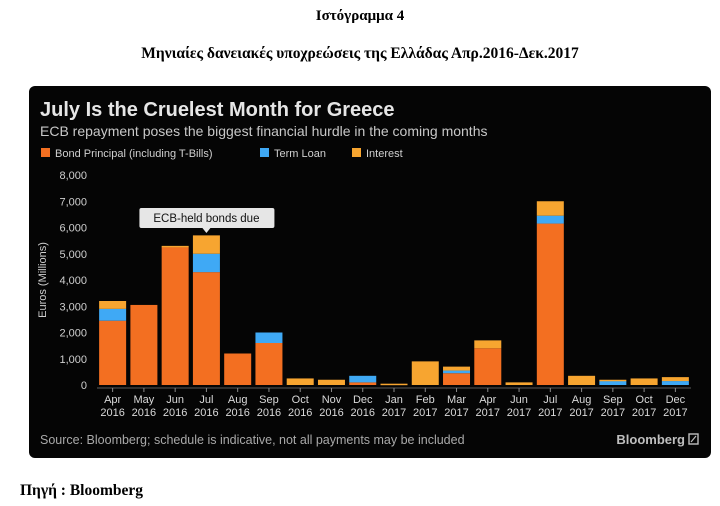  What do you see at coordinates (43, 280) in the screenshot?
I see `y-axis-label: Euros (Millions)` at bounding box center [43, 280].